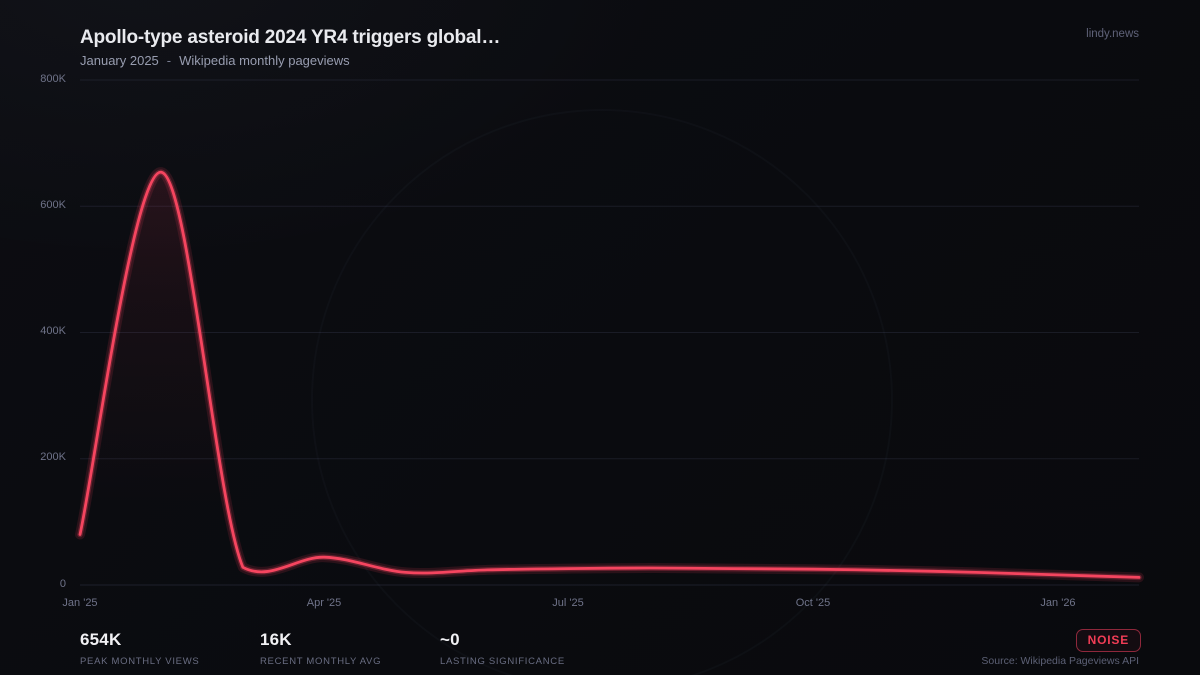 This screenshot has width=1200, height=675. What do you see at coordinates (1060, 661) in the screenshot?
I see `source-attribution: Source: Wikipedia Pageviews API` at bounding box center [1060, 661].